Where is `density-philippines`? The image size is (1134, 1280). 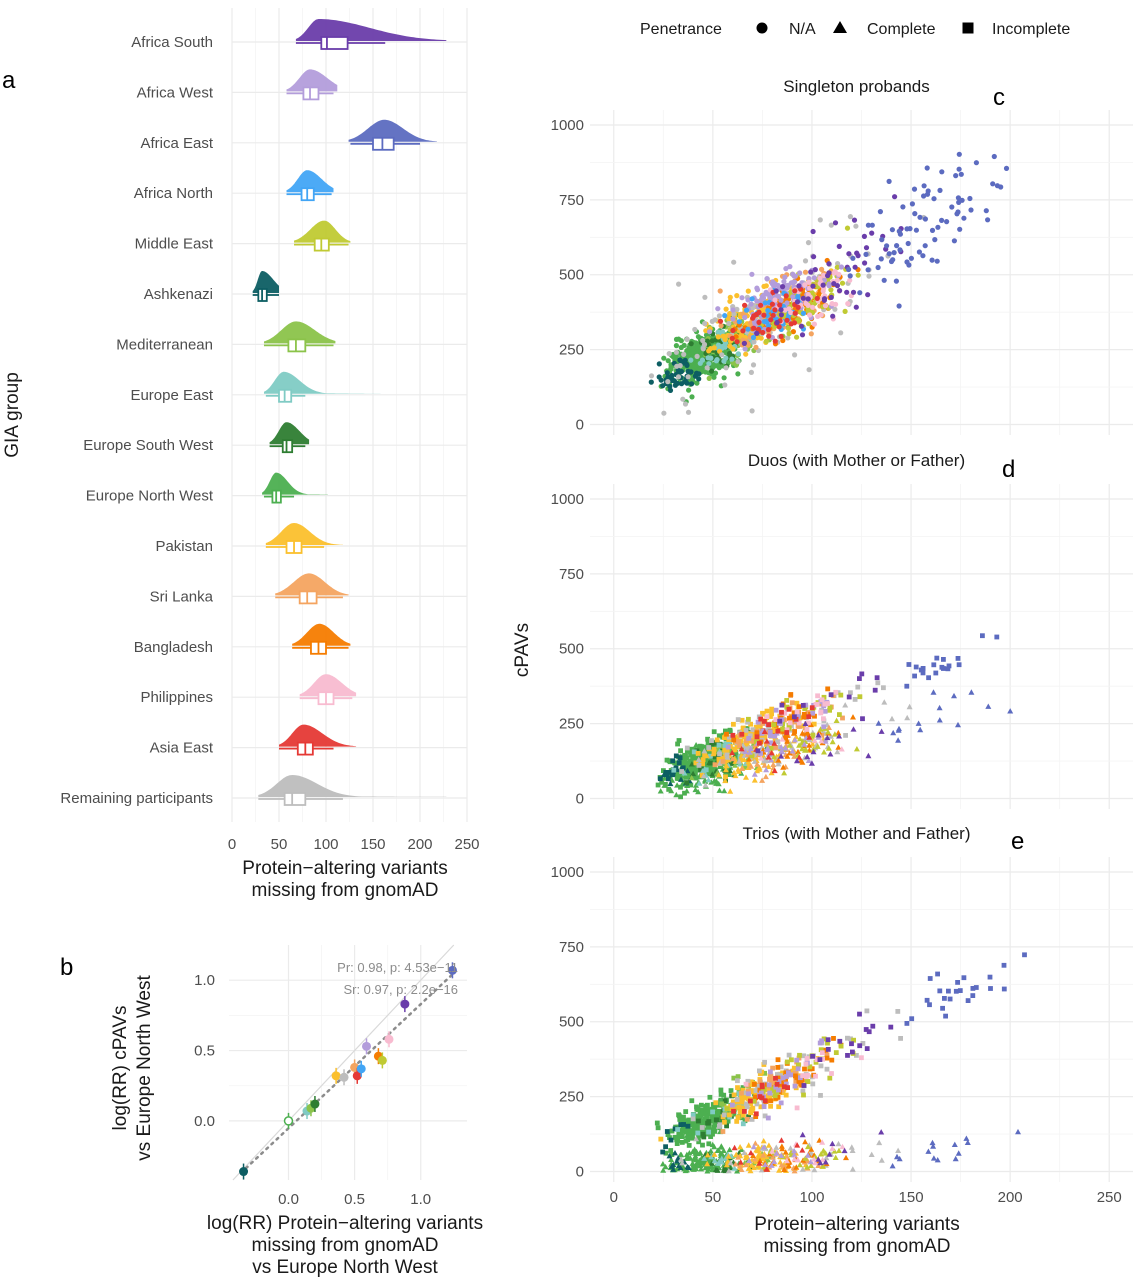
density-philippines is located at coordinates (328, 685).